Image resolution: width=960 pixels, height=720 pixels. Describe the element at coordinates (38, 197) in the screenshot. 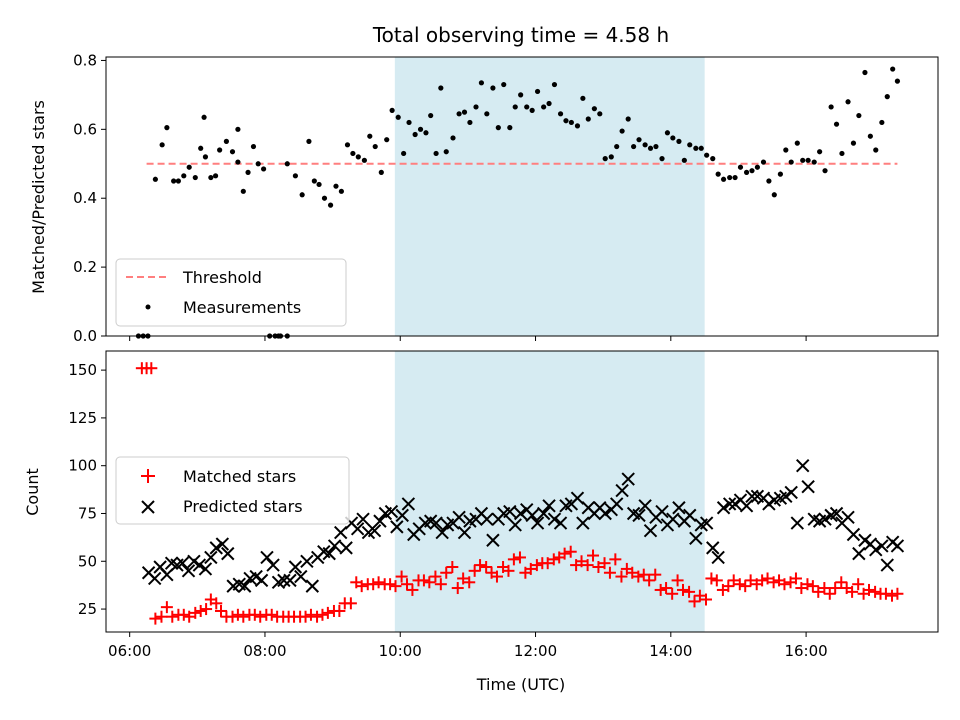

I see `top-y-axis-label: Matched/Predicted stars` at that location.